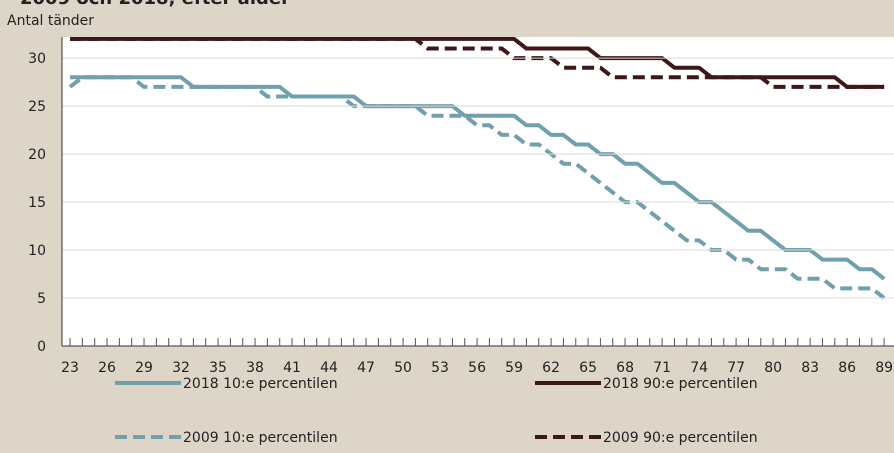  What do you see at coordinates (70, 368) in the screenshot?
I see `x-tick-label: 23` at bounding box center [70, 368].